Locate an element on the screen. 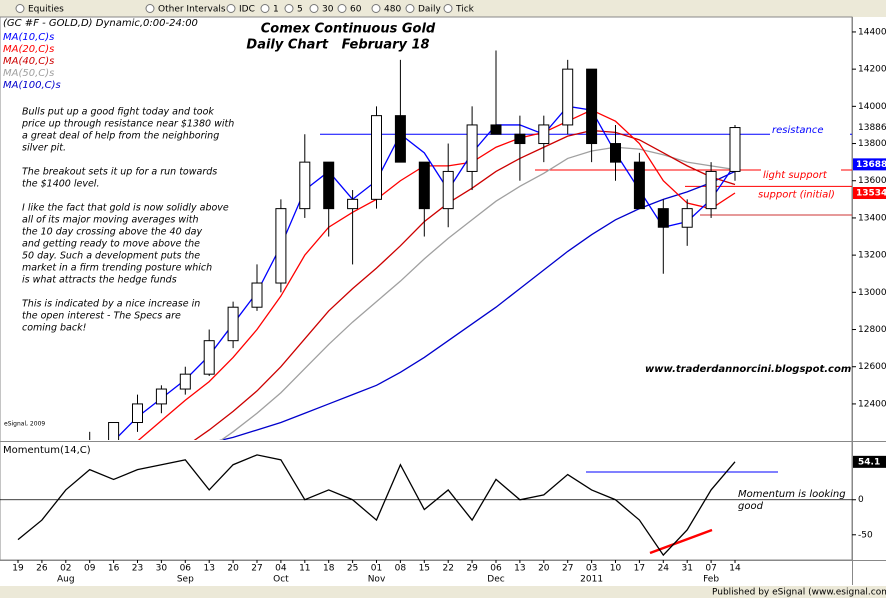 This screenshot has height=598, width=886. commentary-line: and getting ready to move above the is located at coordinates (111, 244).